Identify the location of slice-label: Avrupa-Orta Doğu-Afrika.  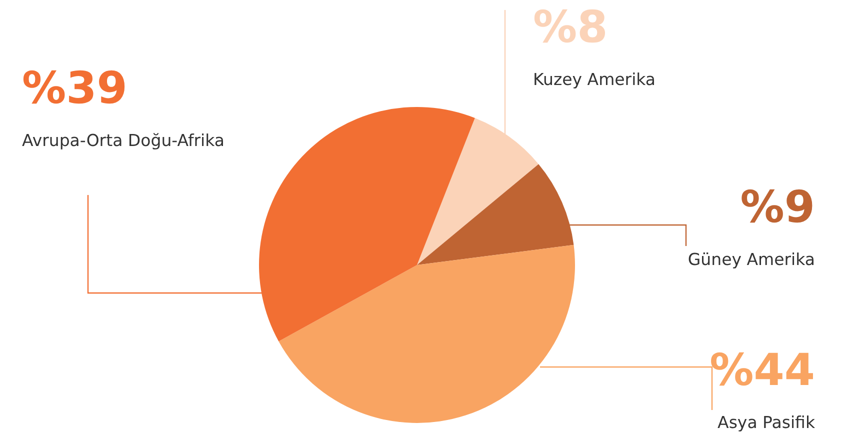
(123, 140).